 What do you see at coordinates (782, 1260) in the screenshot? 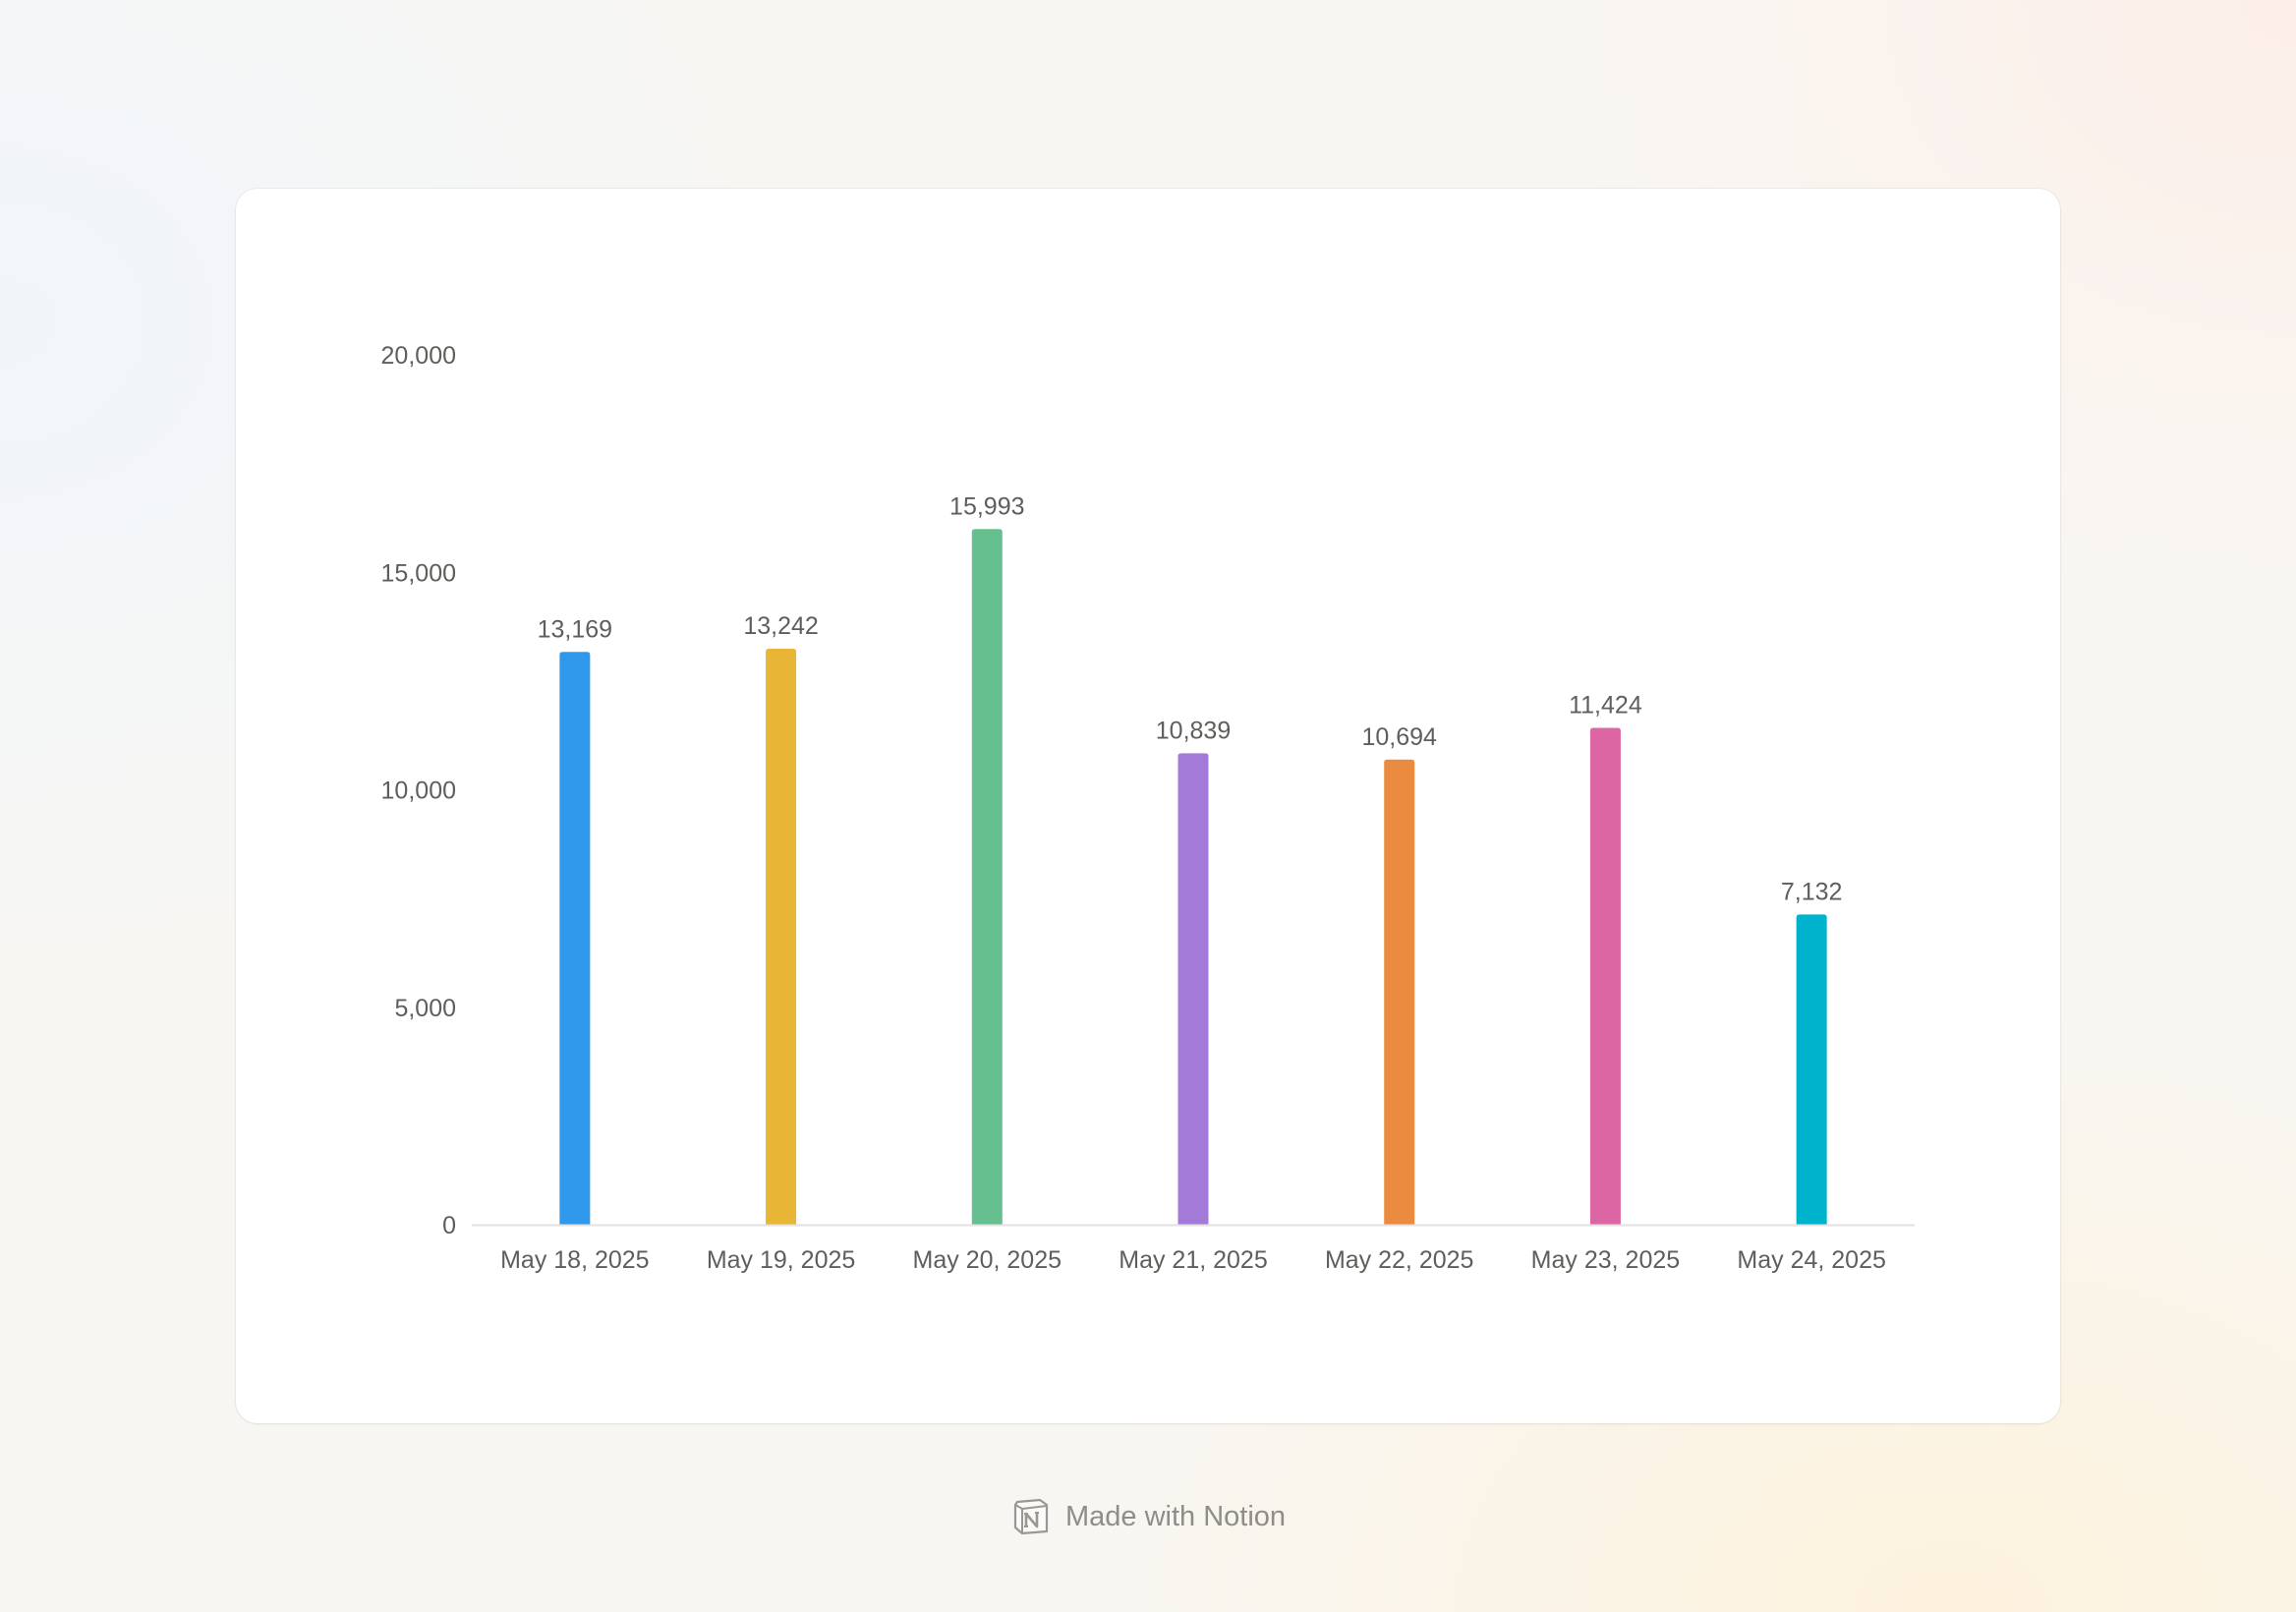
I see `x-tick-label: May 19, 2025` at bounding box center [782, 1260].